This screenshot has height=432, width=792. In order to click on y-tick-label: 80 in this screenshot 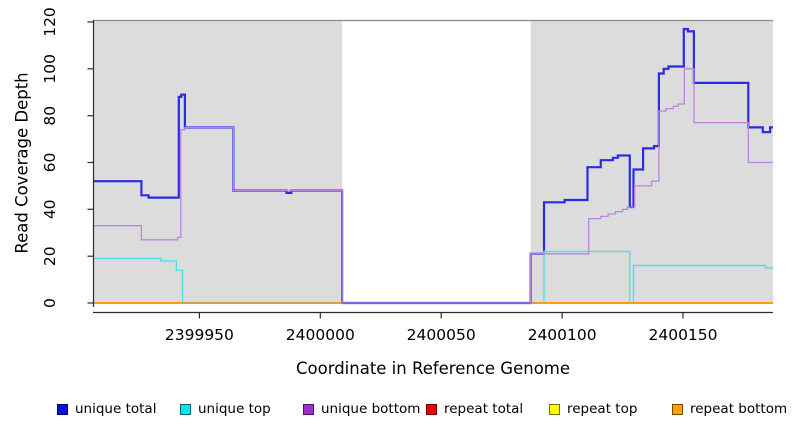, I will do `click(50, 116)`.